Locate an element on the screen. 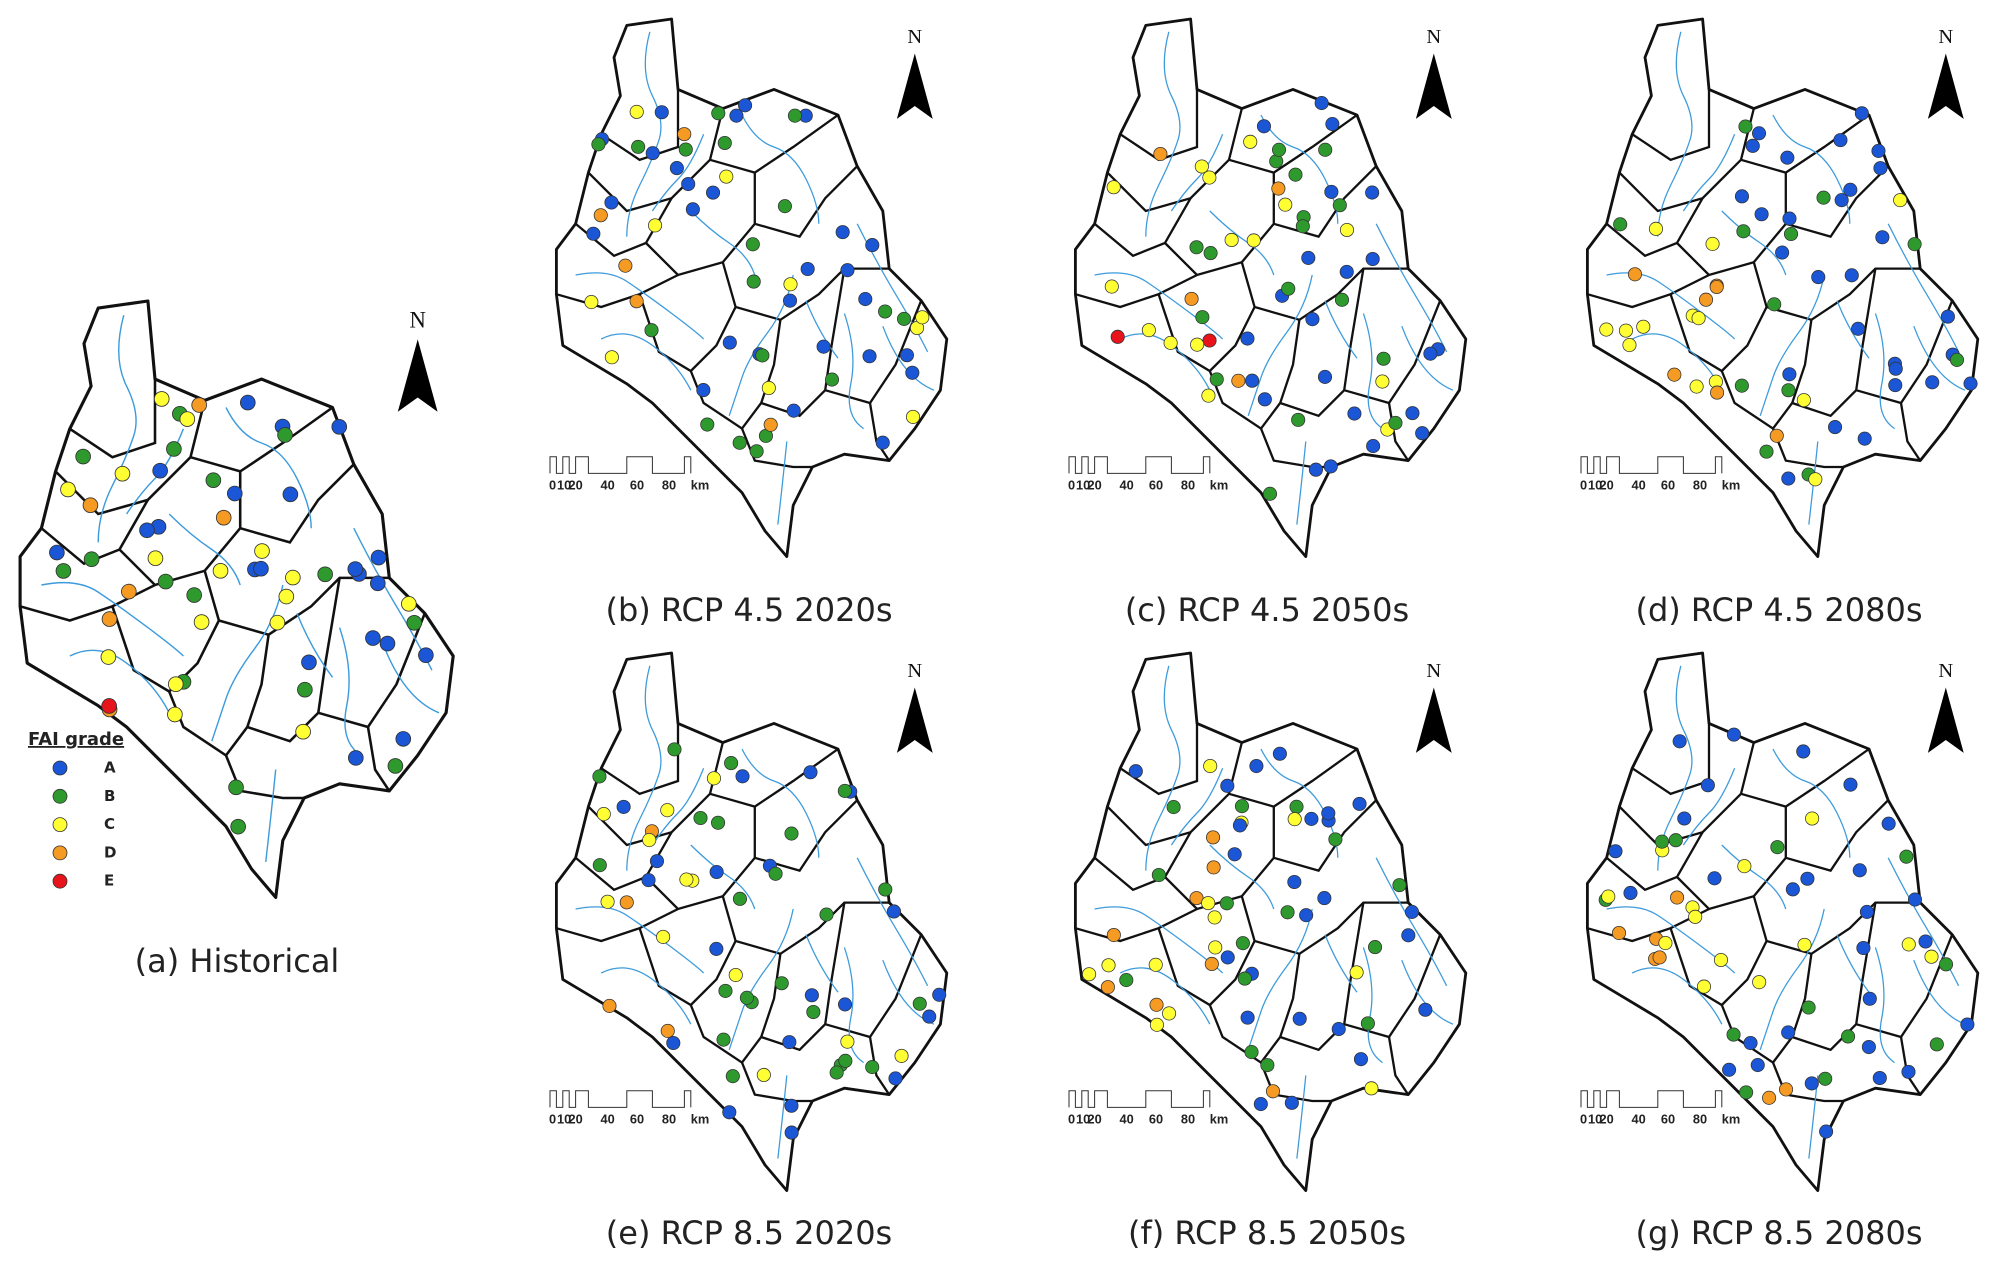  scale-label: 60 is located at coordinates (1668, 1119).